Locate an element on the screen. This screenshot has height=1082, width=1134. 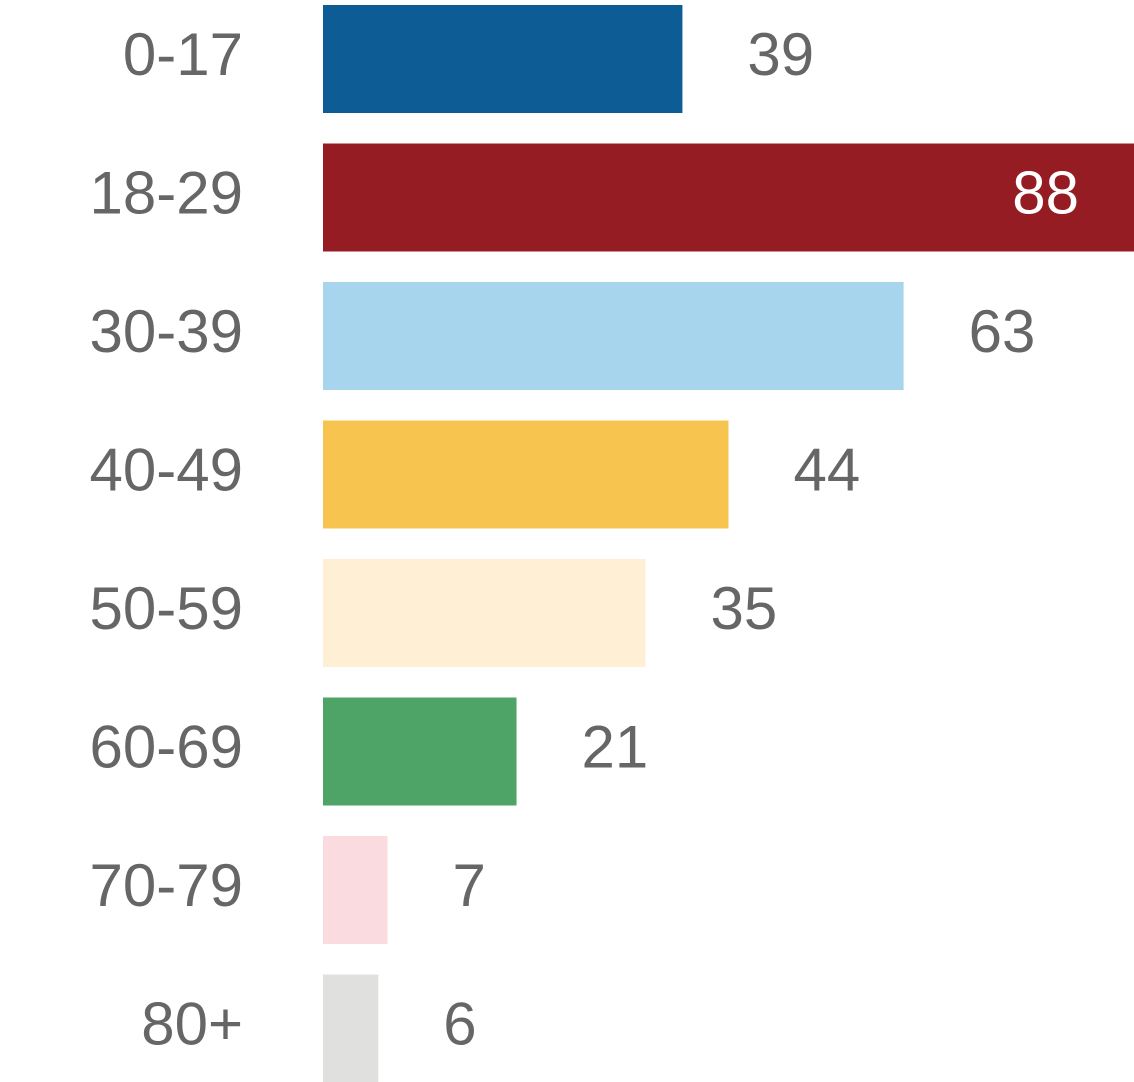
value-label: 39 is located at coordinates (780, 54).